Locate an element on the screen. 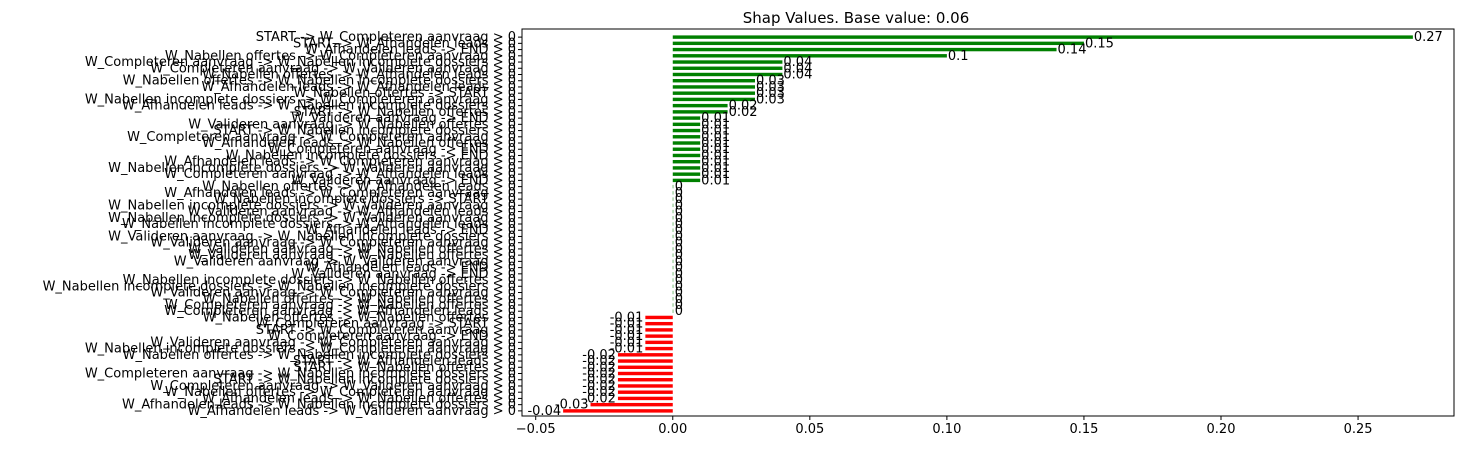 Image resolution: width=1464 pixels, height=451 pixels. bar-value-label: -0.03 is located at coordinates (572, 405).